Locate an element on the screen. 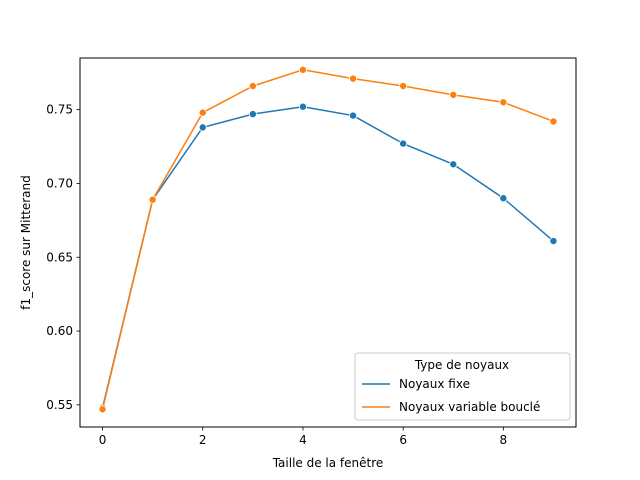 This screenshot has height=480, width=640. legend-label-noyaux-fixe: Noyaux fixe is located at coordinates (434, 384).